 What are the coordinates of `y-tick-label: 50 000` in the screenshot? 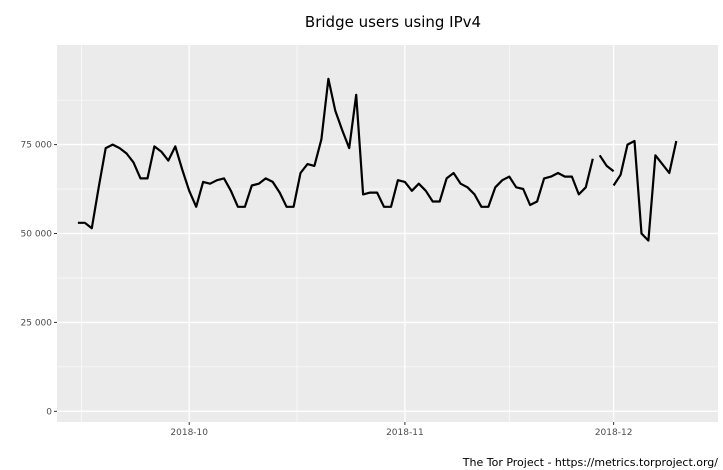 It's located at (37, 235).